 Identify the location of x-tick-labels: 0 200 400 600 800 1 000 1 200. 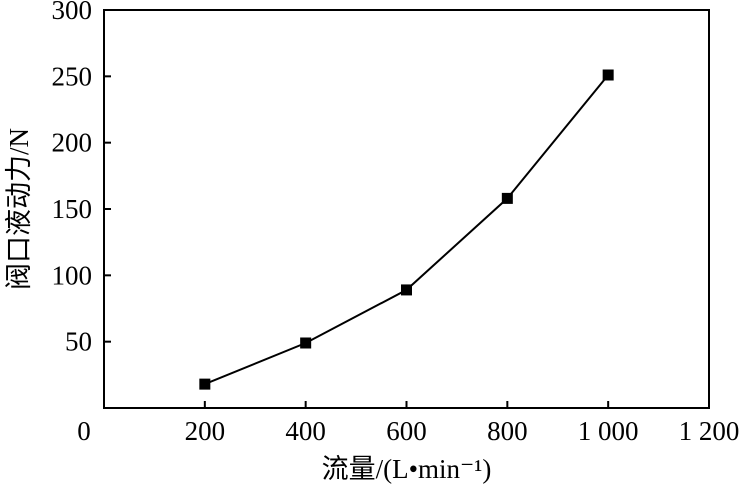
(408, 431).